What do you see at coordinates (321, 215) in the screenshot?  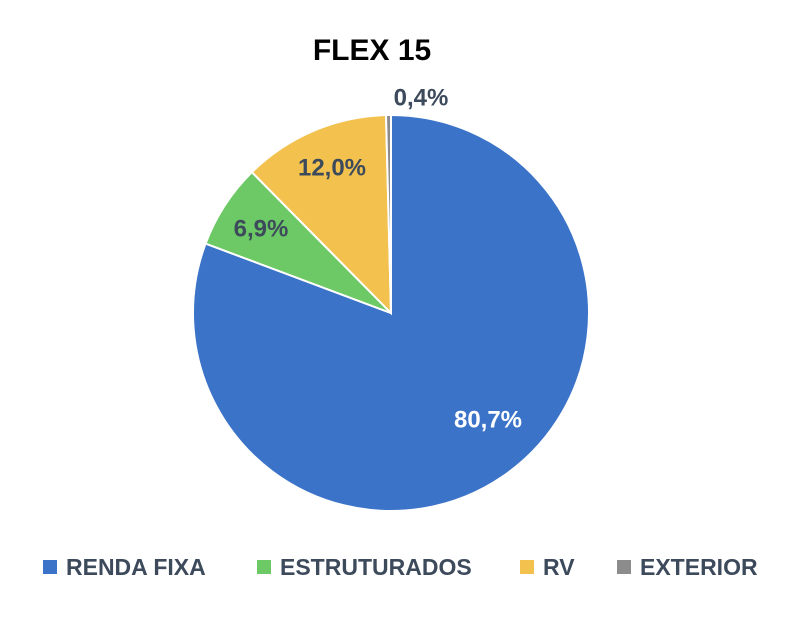 I see `pie-slice-rv` at bounding box center [321, 215].